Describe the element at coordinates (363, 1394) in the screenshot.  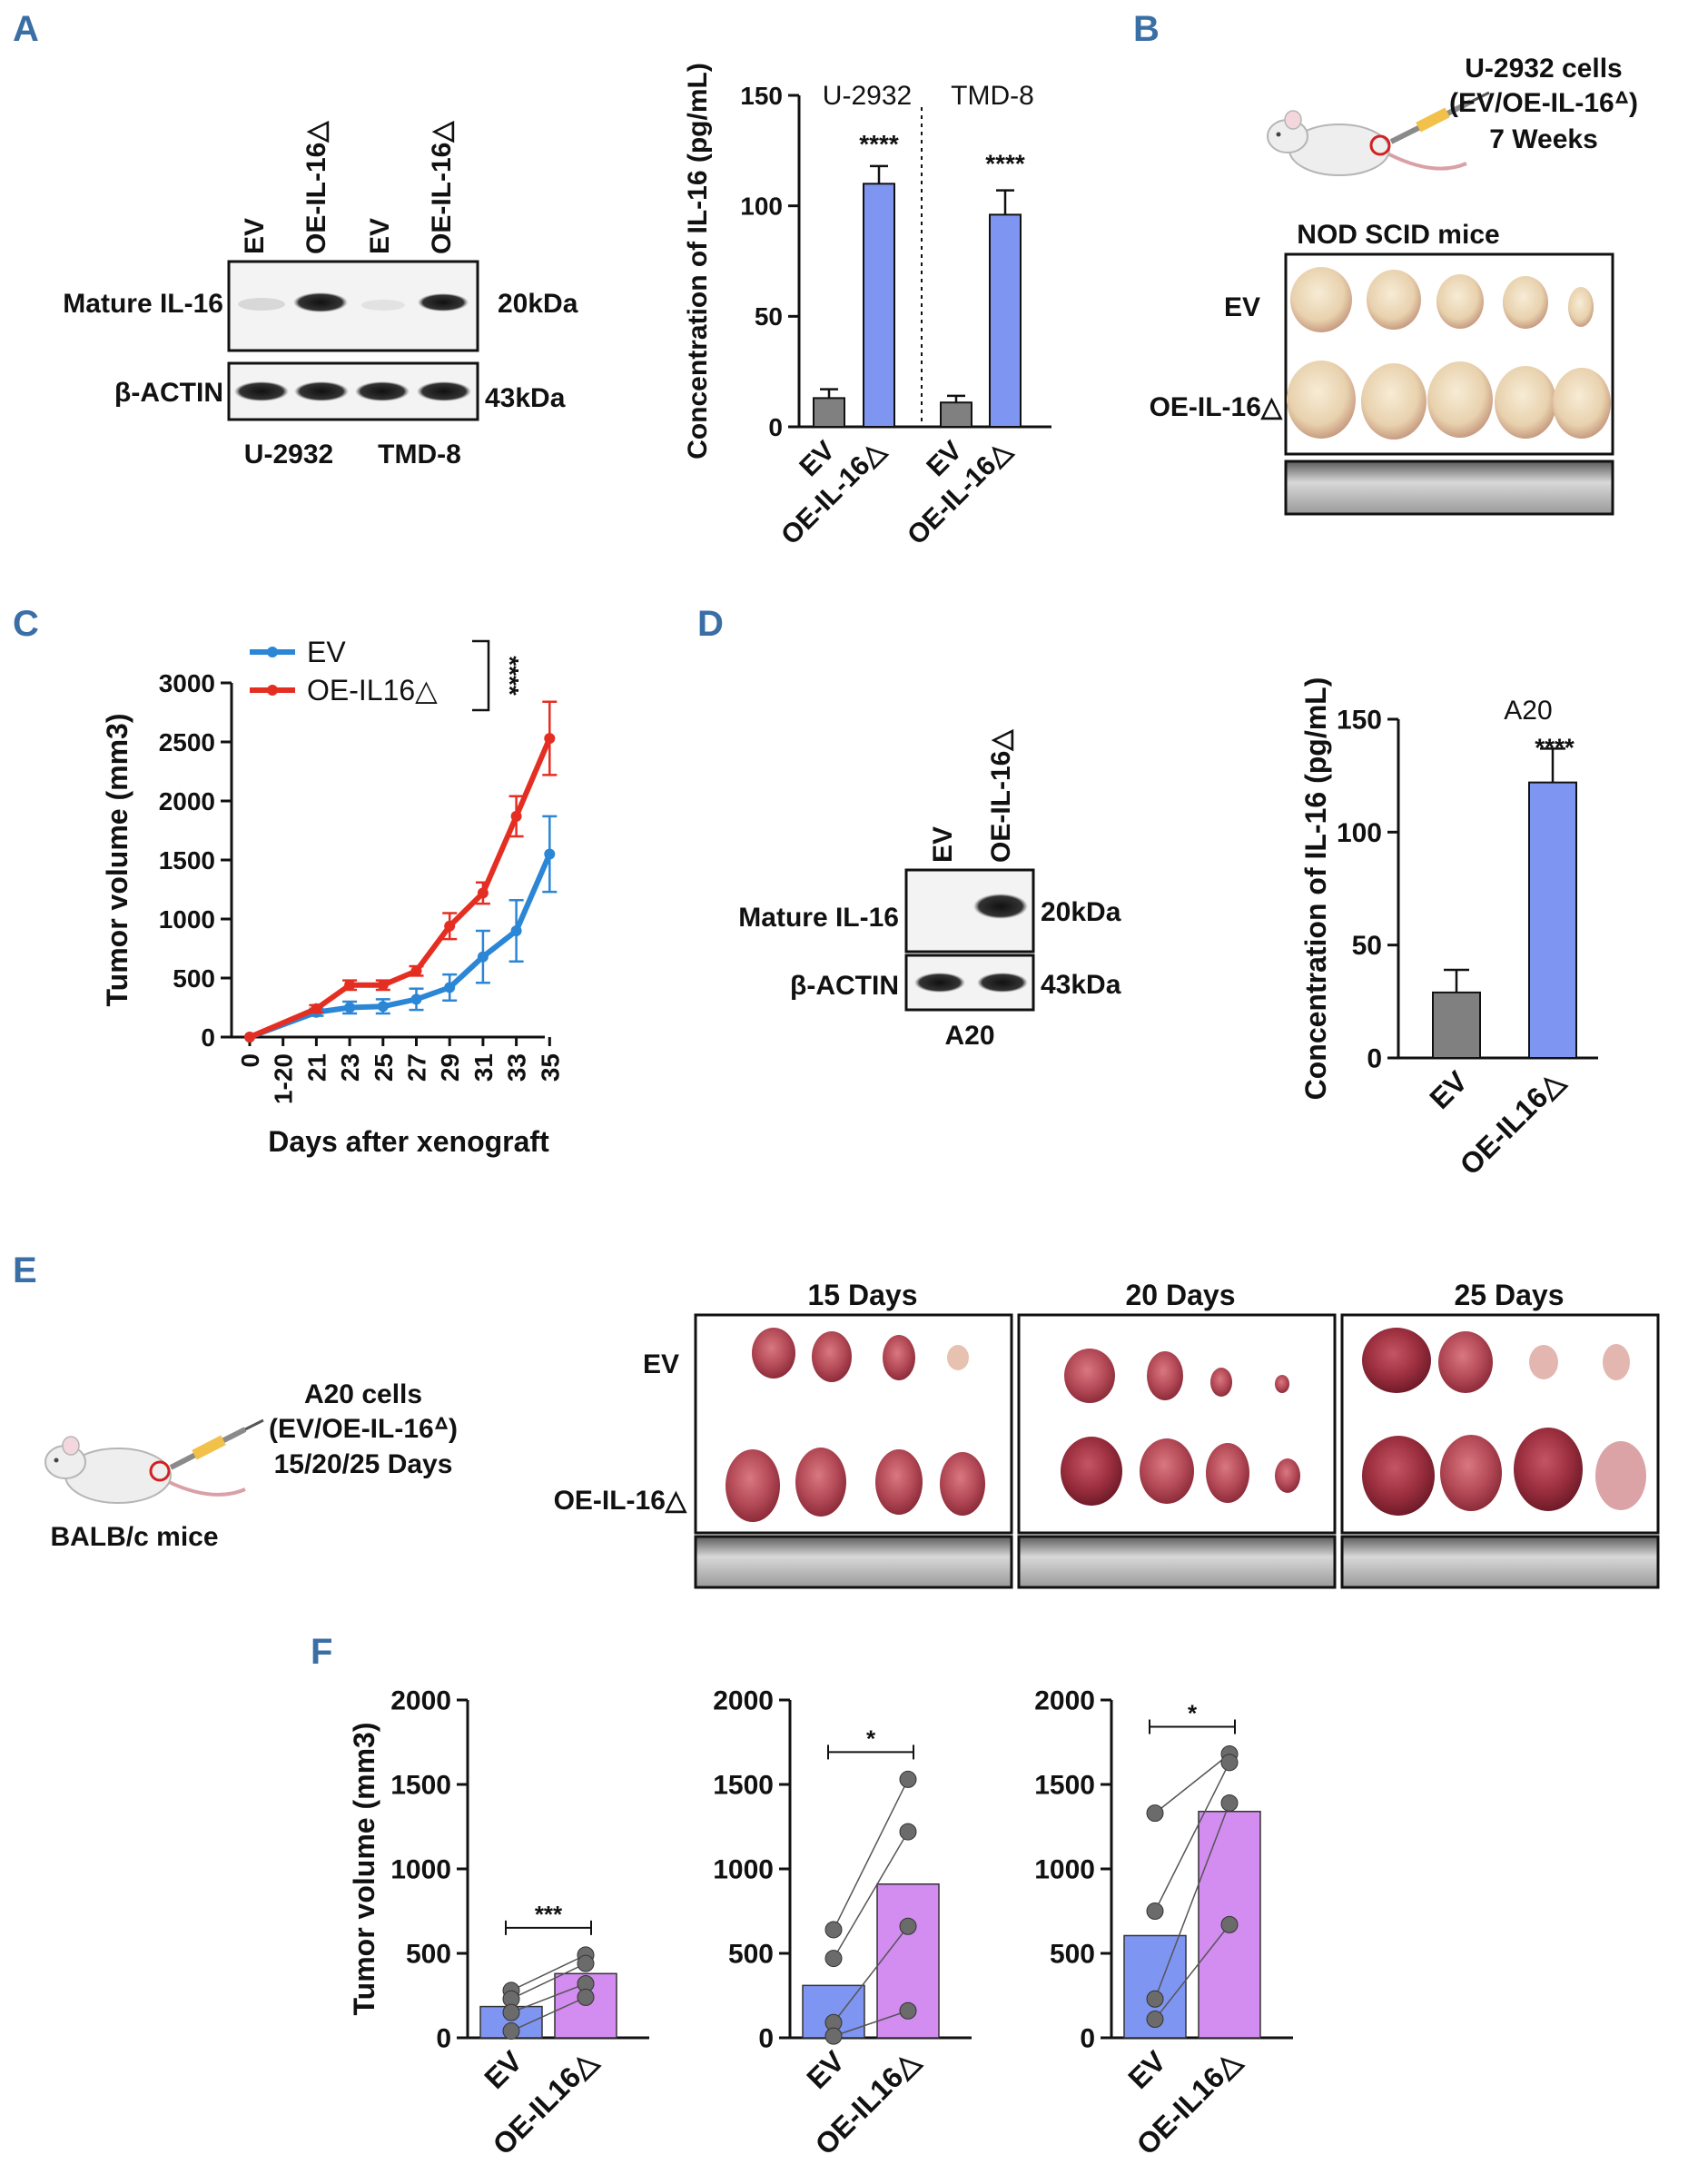
I see `e-cells-line-1: A20 cells` at that location.